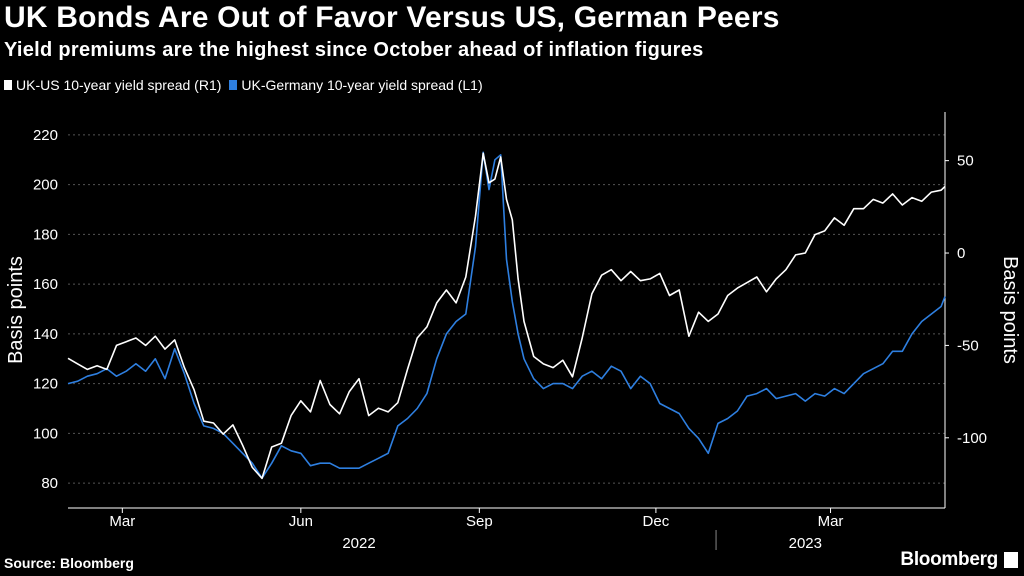 This screenshot has height=576, width=1024. Describe the element at coordinates (45, 284) in the screenshot. I see `left-tick-label: 160` at that location.